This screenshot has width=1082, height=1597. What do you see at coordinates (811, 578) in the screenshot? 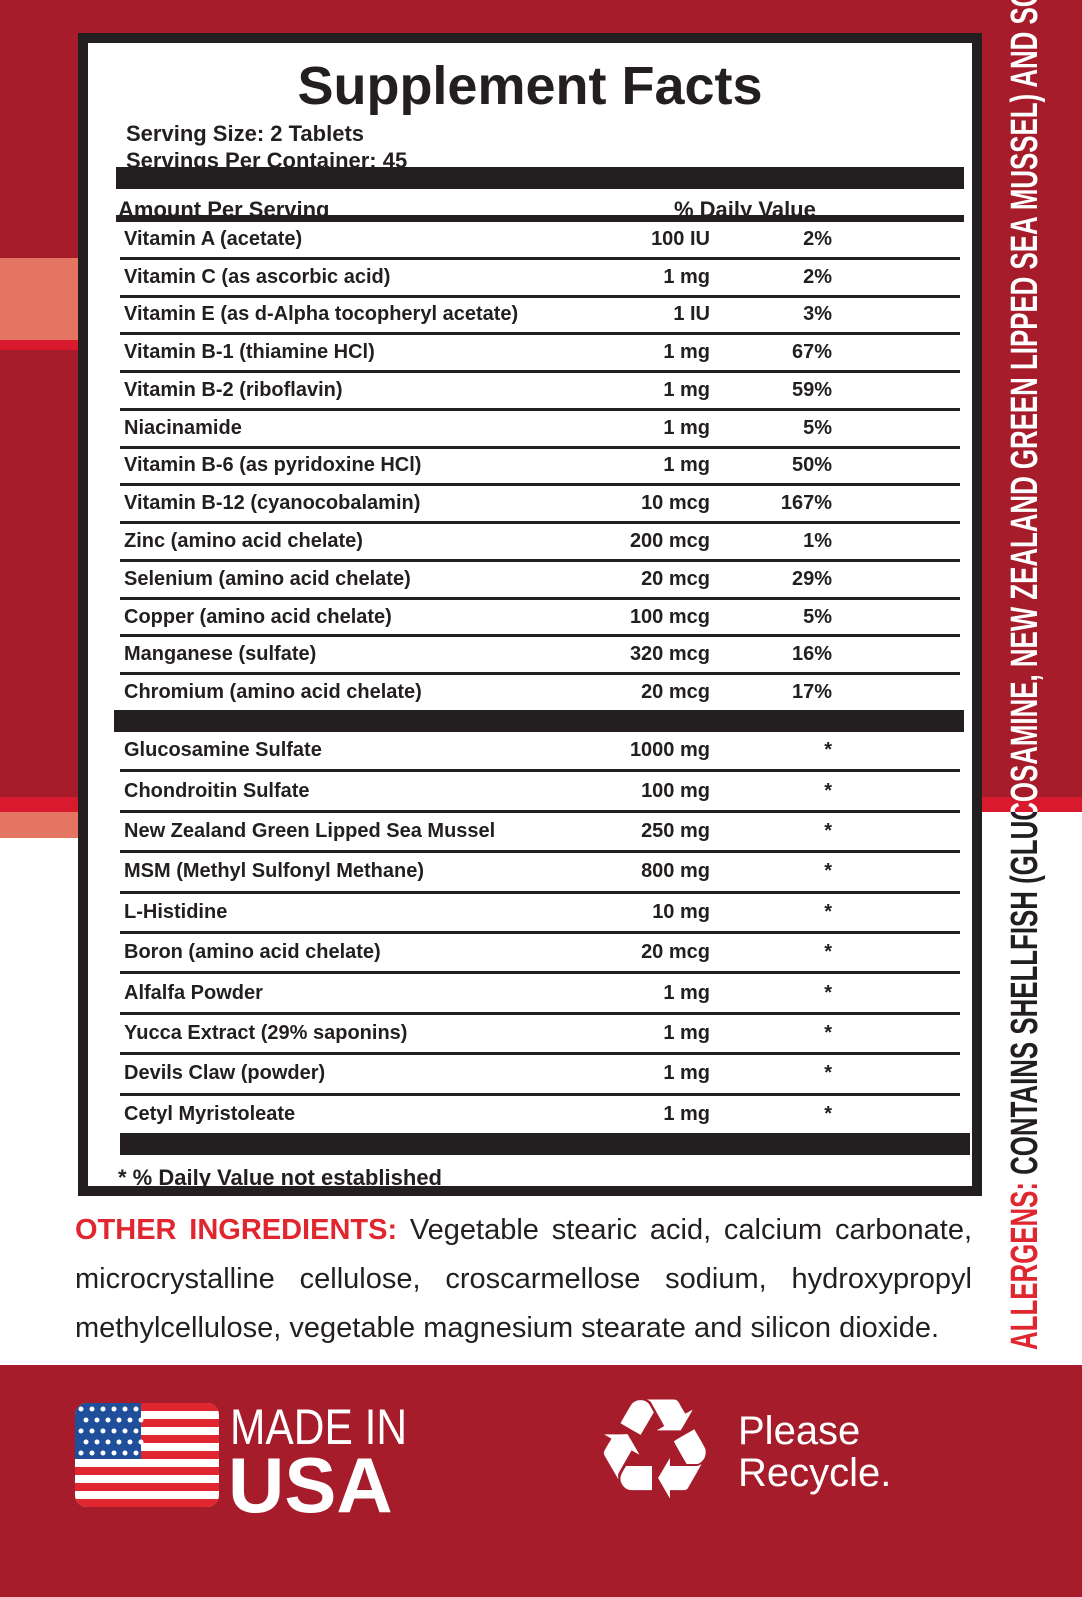
I see `nutrient-daily-value: 29%` at bounding box center [811, 578].